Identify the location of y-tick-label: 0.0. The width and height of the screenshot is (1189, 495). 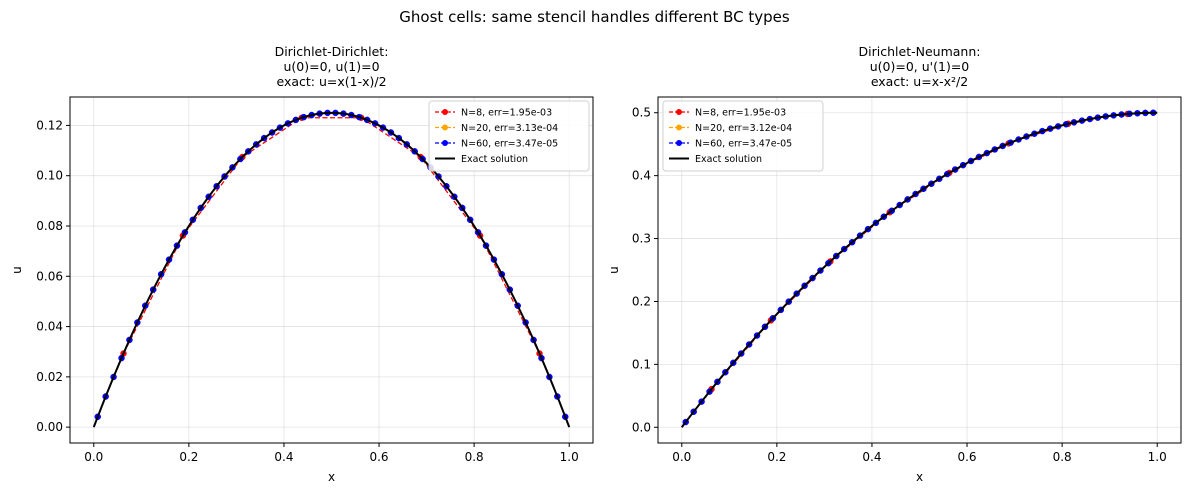
(641, 427).